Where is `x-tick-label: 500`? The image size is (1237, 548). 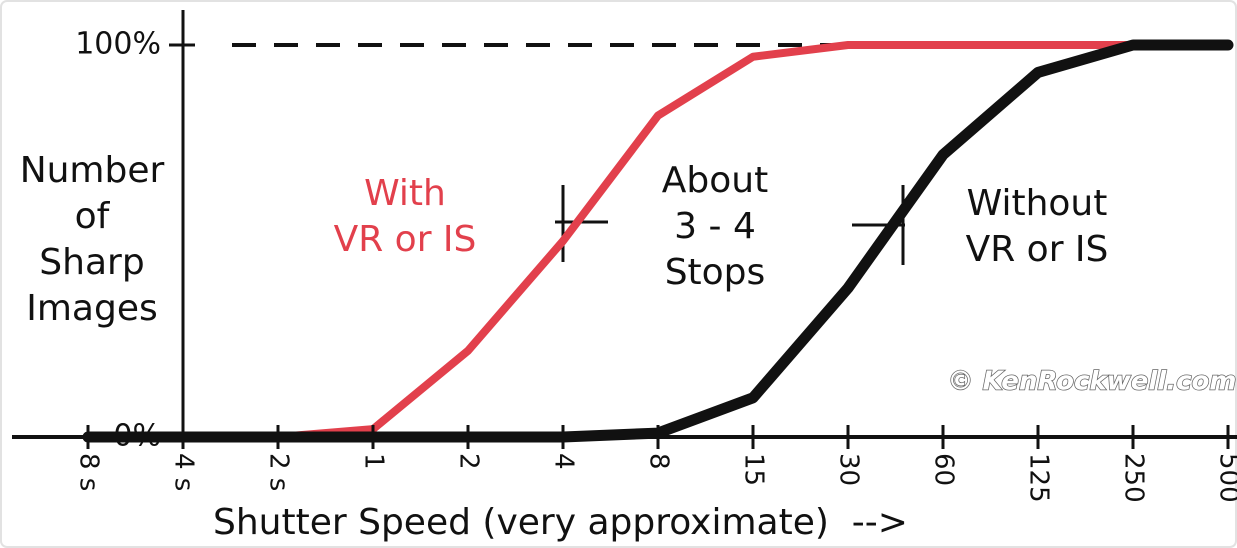 x-tick-label: 500 is located at coordinates (1225, 478).